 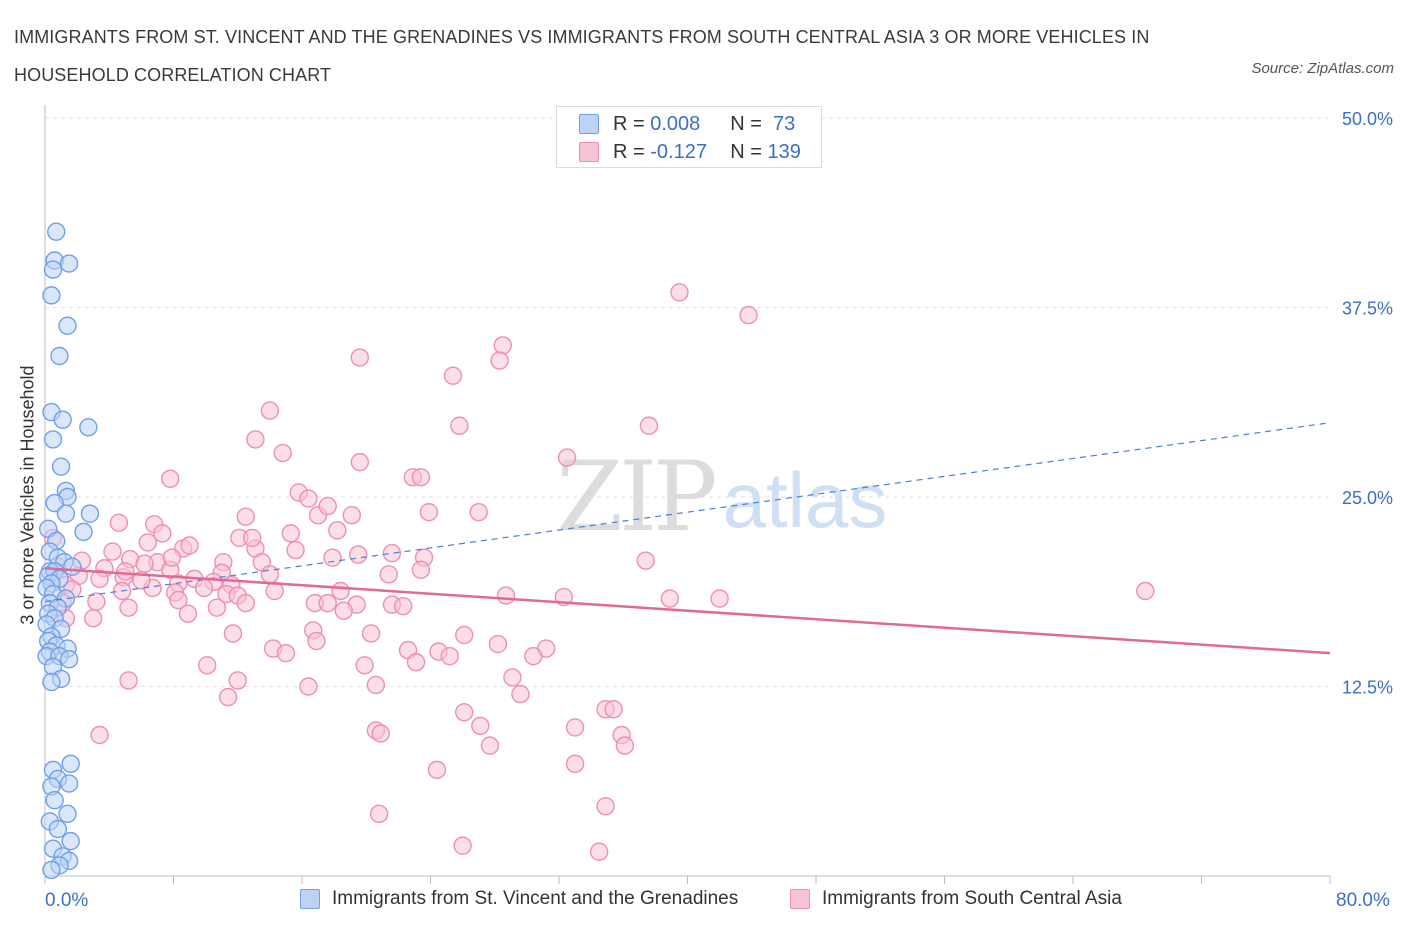 What do you see at coordinates (1367, 498) in the screenshot?
I see `y-tick-label: 25.0%` at bounding box center [1367, 498].